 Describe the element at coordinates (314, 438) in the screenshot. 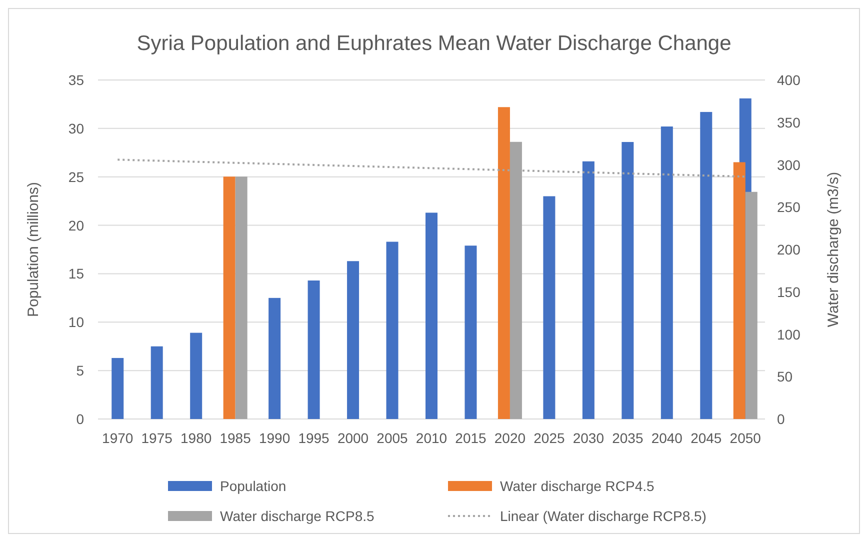

I see `x-tick-label: 1995` at that location.